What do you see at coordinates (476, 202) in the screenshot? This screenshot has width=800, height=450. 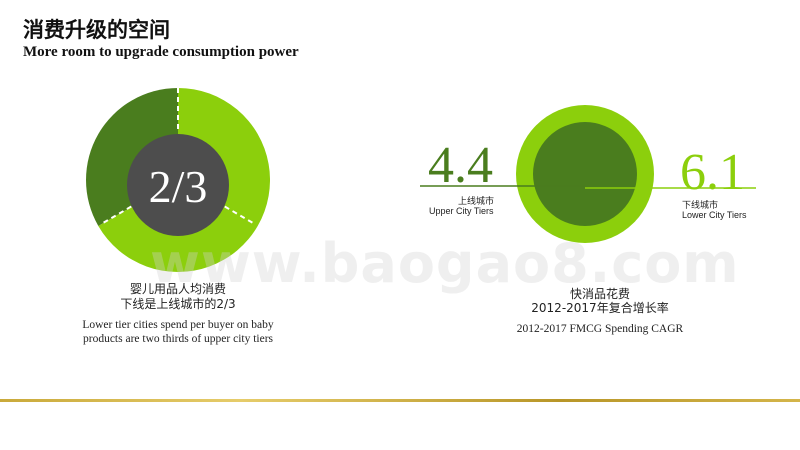 I see `upper-tier-label-cn: 上线城市` at bounding box center [476, 202].